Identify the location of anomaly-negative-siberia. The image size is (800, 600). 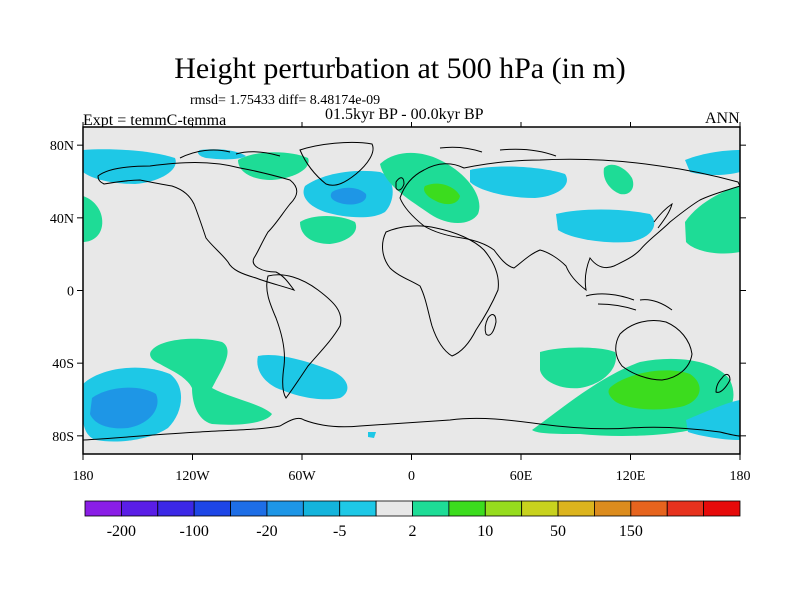
(518, 182).